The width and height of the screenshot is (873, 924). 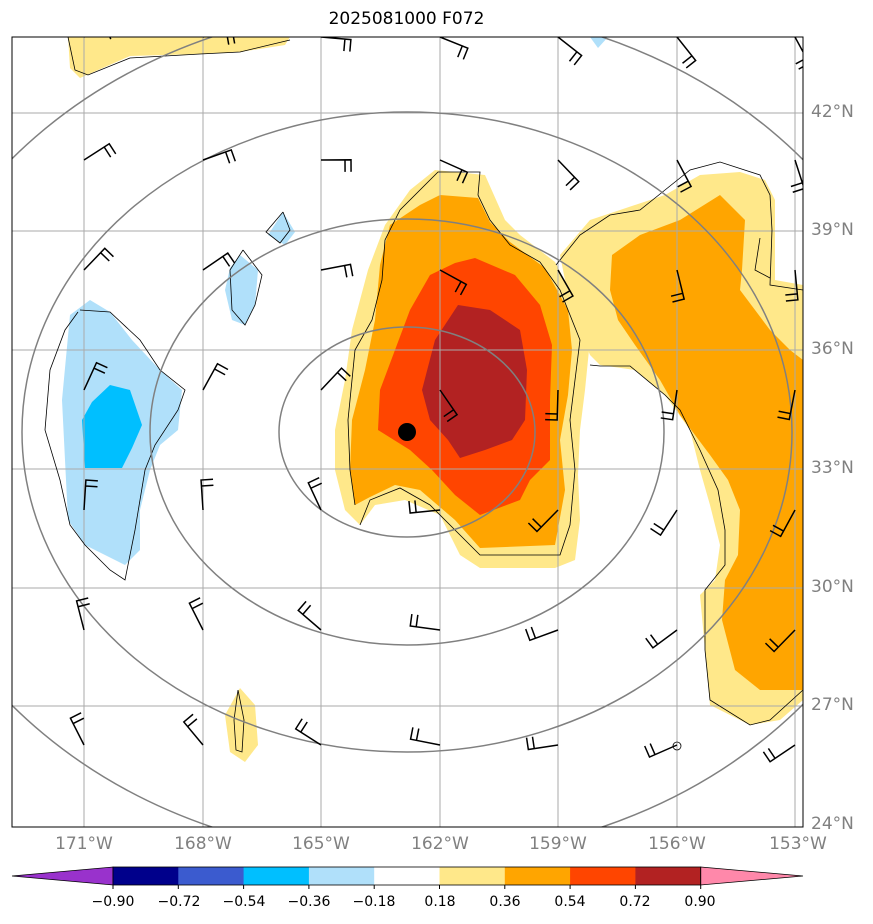 I want to click on lat-label: 36°N, so click(x=832, y=349).